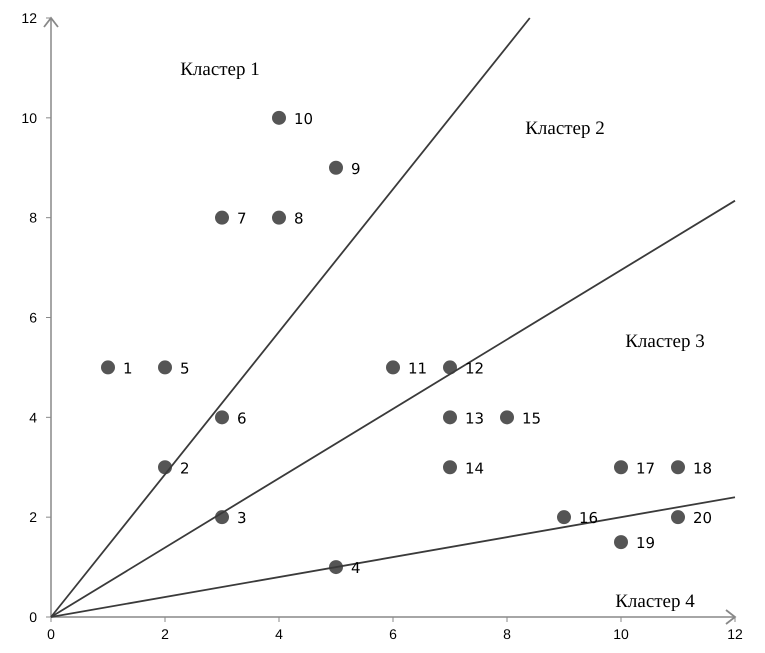  Describe the element at coordinates (165, 634) in the screenshot. I see `x-tick-label: 2` at that location.